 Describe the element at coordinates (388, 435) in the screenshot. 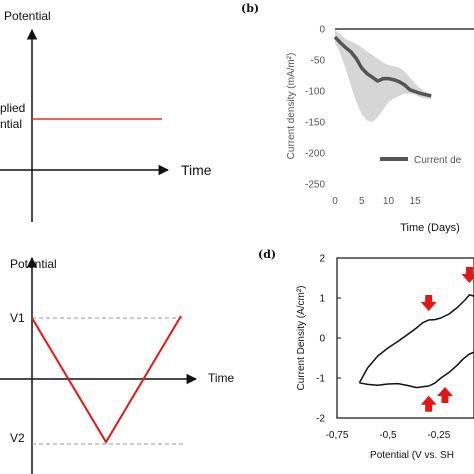

I see `x-tick-label: -0,5` at that location.